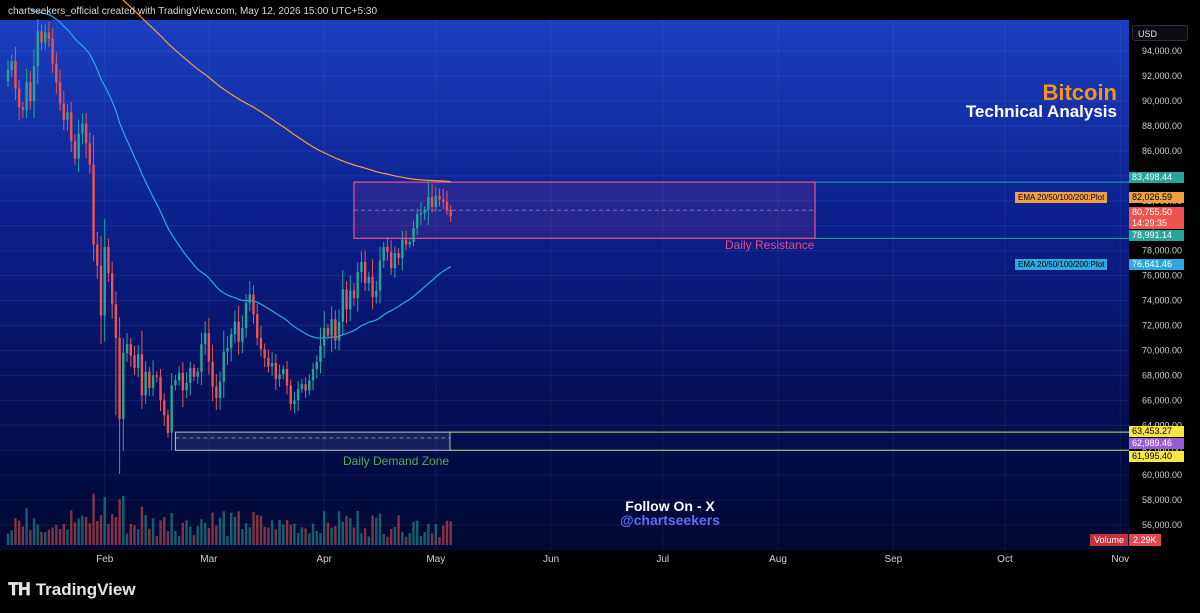  Describe the element at coordinates (1120, 559) in the screenshot. I see `x-tick-label: Nov` at that location.